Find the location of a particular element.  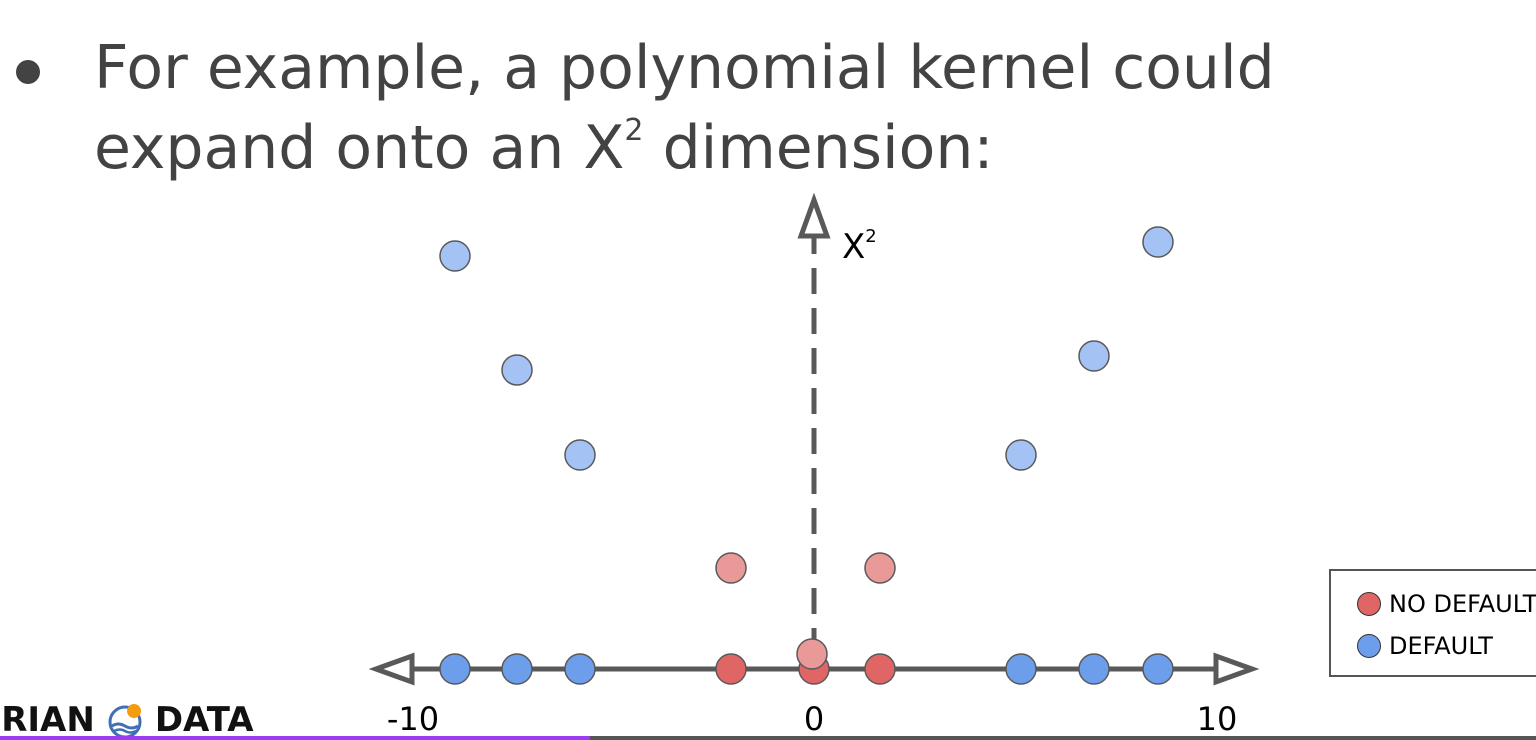

x-tick-label-0: 0 is located at coordinates (814, 719).